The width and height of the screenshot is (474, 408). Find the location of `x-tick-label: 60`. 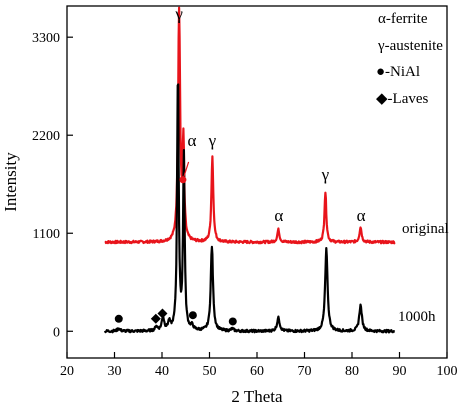

x-tick-label: 60 is located at coordinates (257, 371).